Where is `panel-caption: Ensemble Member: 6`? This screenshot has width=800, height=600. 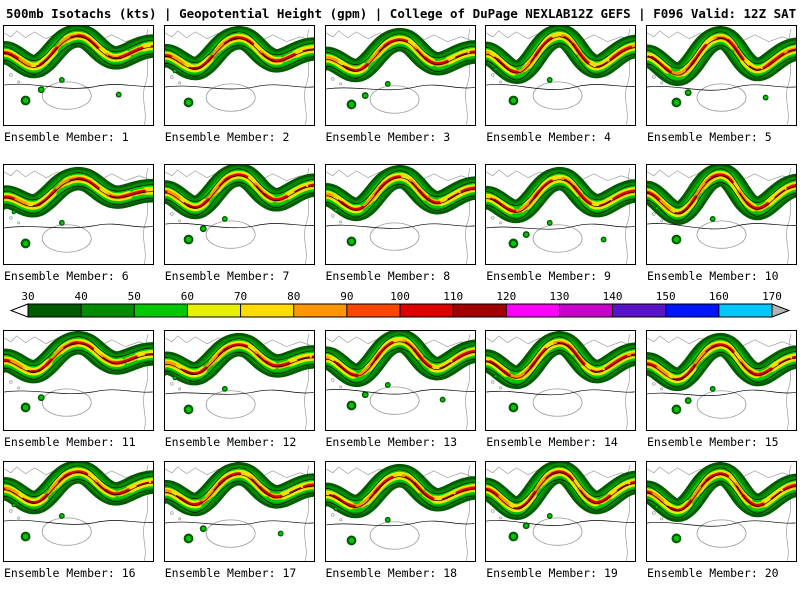
panel-caption: Ensemble Member: 6 is located at coordinates (66, 276).